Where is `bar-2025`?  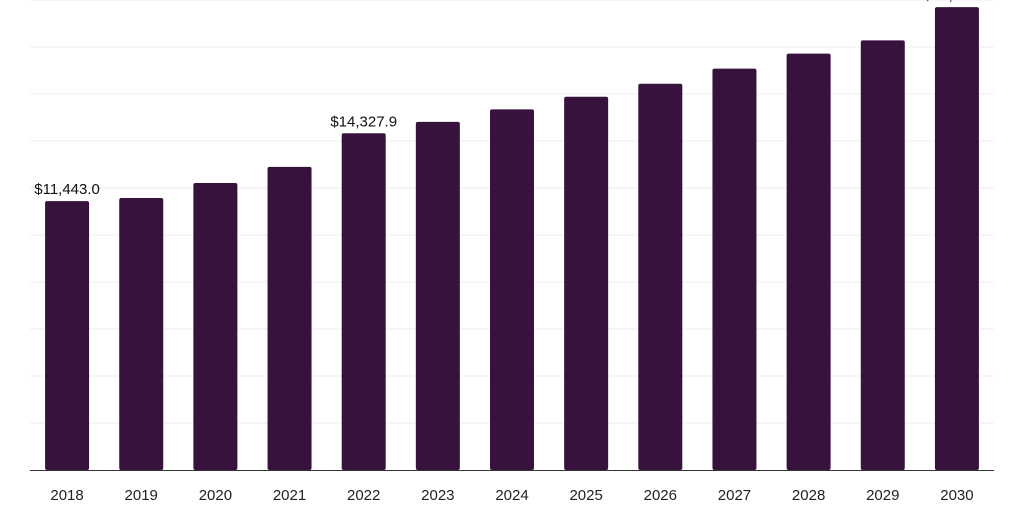
bar-2025 is located at coordinates (586, 283).